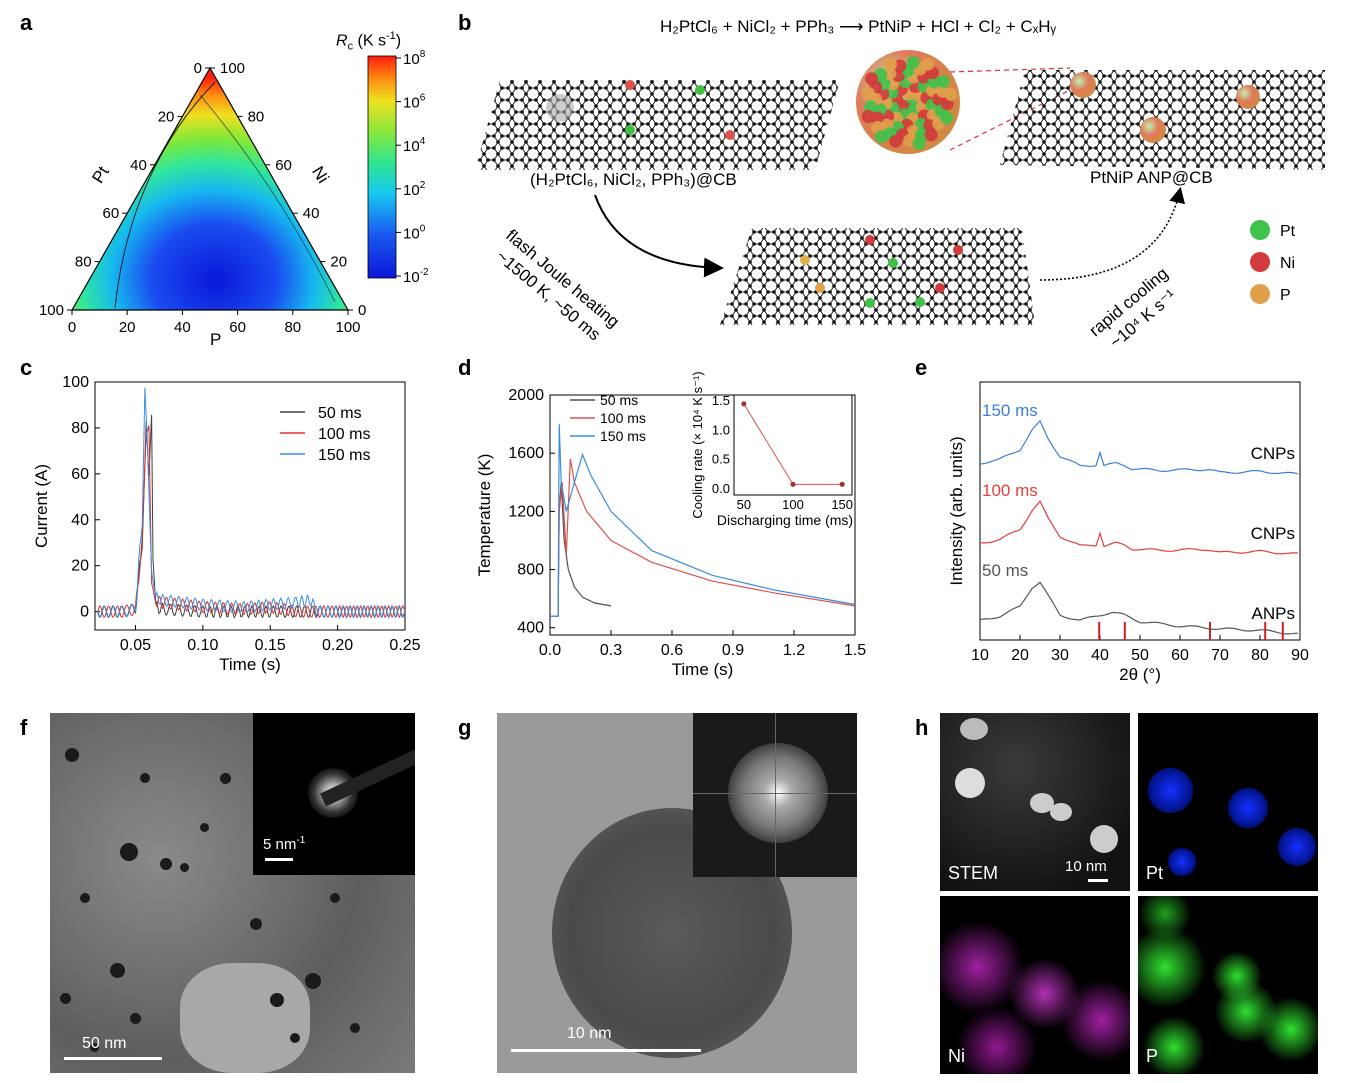 This screenshot has height=1083, width=1345. I want to click on legend-label: 150 ms, so click(344, 455).